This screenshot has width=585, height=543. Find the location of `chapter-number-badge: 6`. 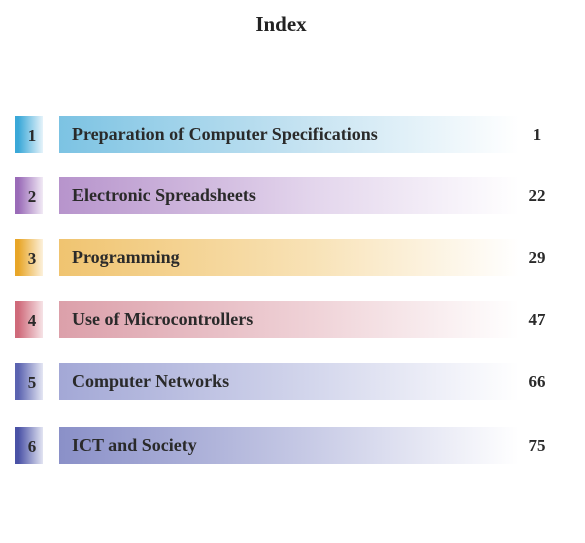

chapter-number-badge: 6 is located at coordinates (29, 445).